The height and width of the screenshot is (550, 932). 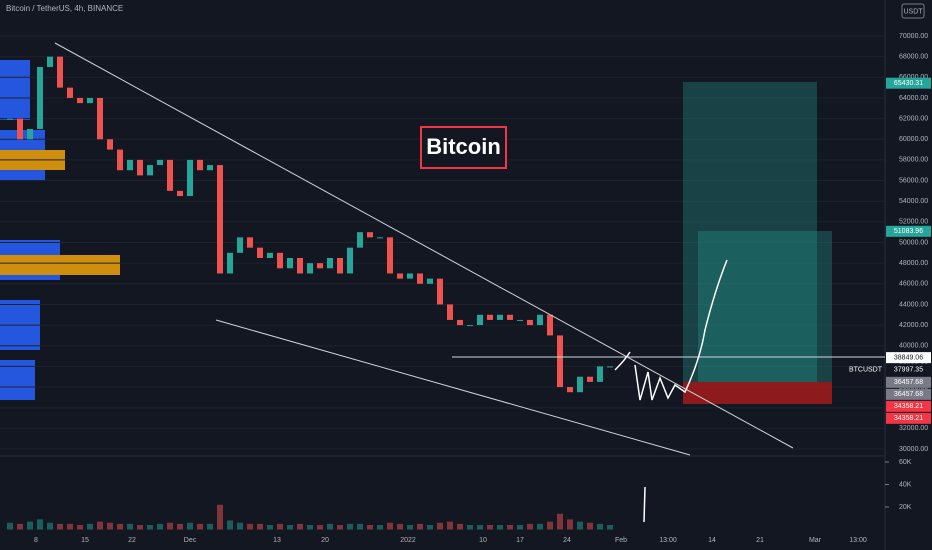 What do you see at coordinates (913, 346) in the screenshot?
I see `y-tick-label: 40000.00` at bounding box center [913, 346].